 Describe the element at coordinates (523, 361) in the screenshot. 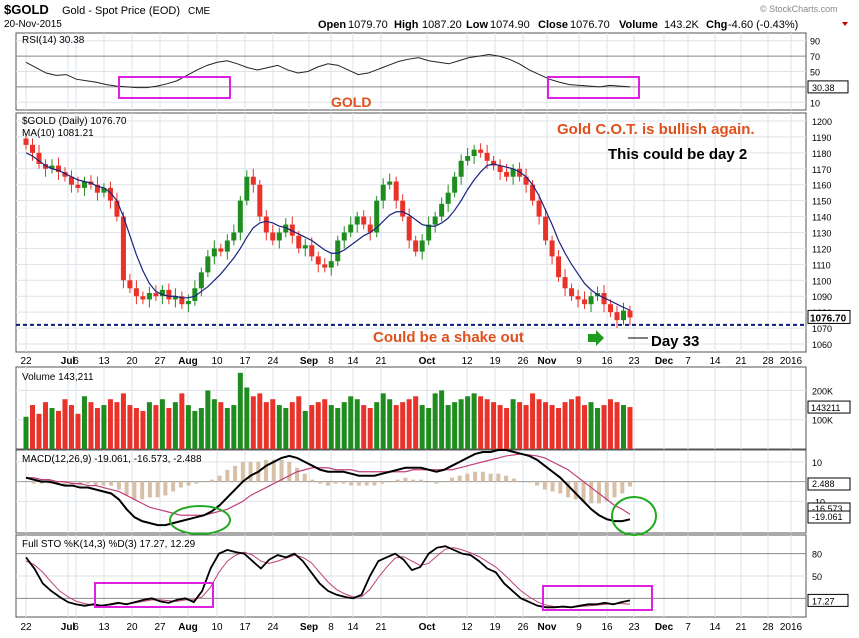

I see `date-label: 26` at that location.